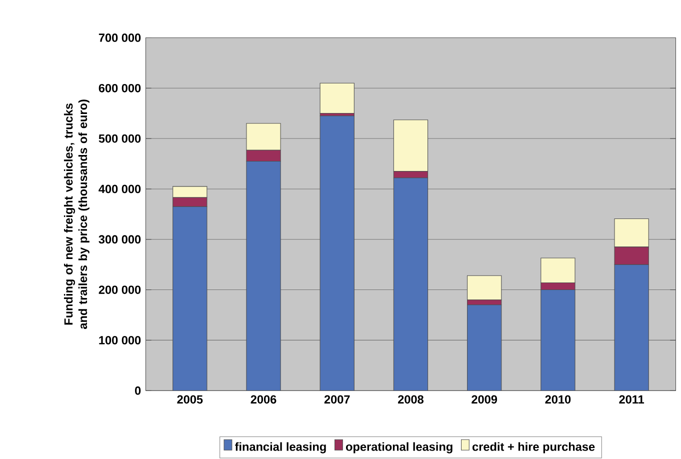 The height and width of the screenshot is (459, 681). I want to click on legend-label: credit + hire purchase, so click(533, 448).